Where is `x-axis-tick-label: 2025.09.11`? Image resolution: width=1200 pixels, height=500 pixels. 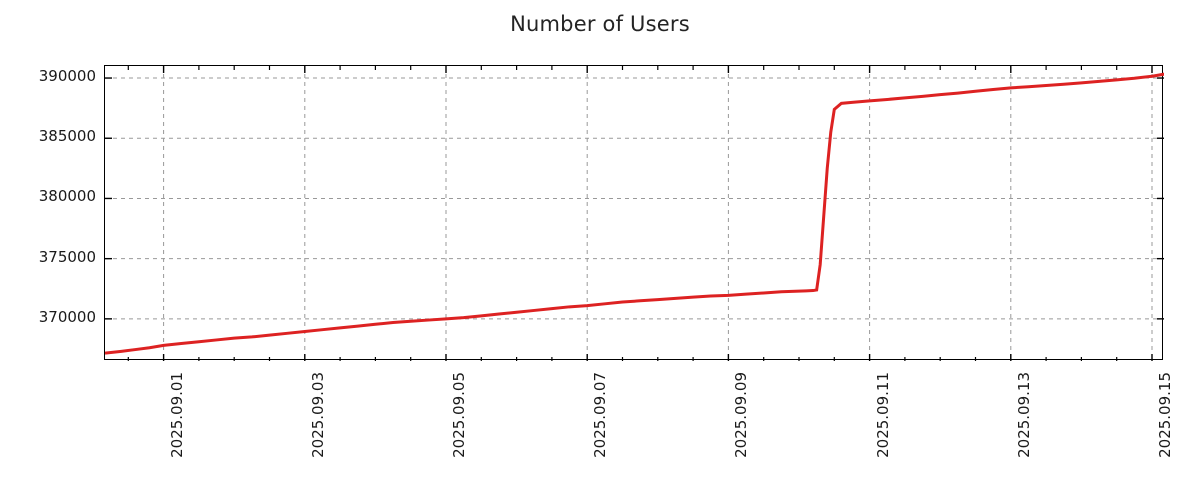
x-axis-tick-label: 2025.09.11 is located at coordinates (882, 415).